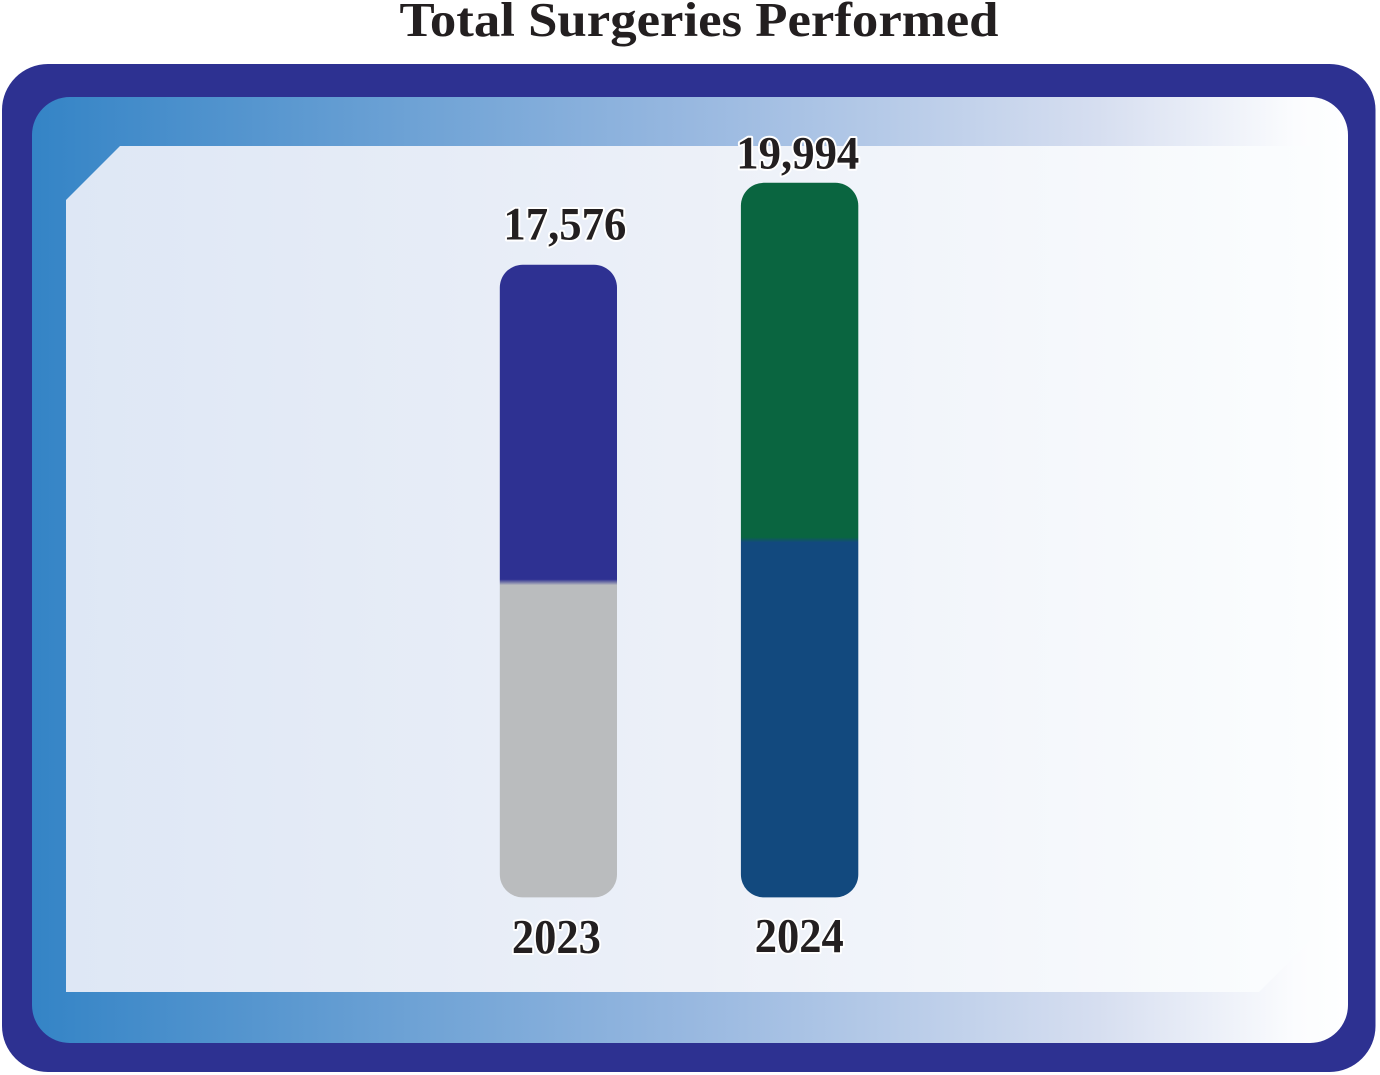 The image size is (1380, 1075). What do you see at coordinates (797, 154) in the screenshot?
I see `svg-text: 19,994` at bounding box center [797, 154].